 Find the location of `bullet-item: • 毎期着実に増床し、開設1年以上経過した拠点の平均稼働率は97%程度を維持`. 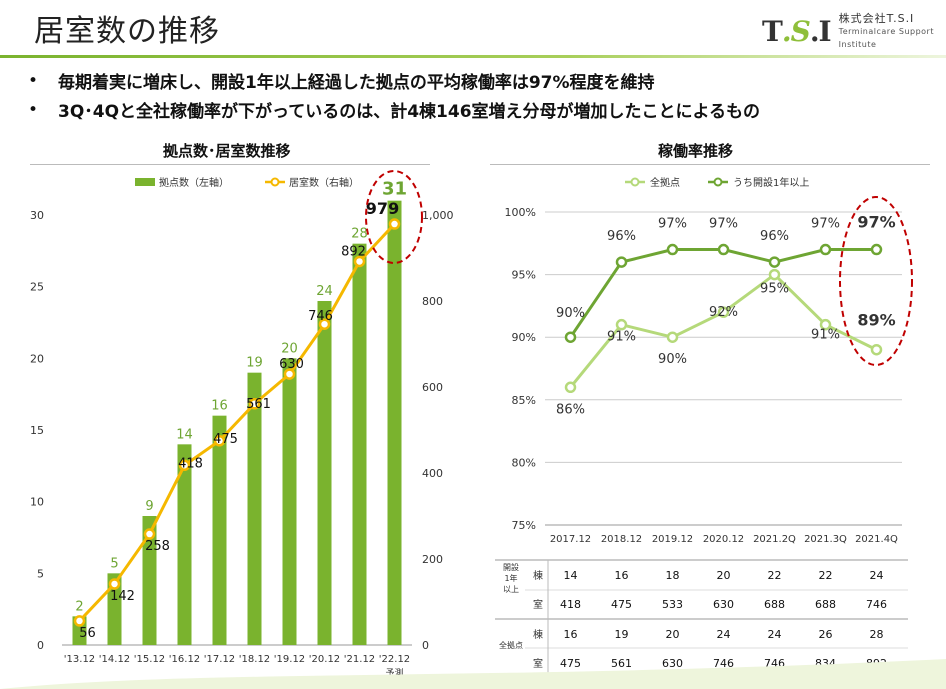

bullet-item: • 毎期着実に増床し、開設1年以上経過した拠点の平均稼働率は97%程度を維持 is located at coordinates (394, 80).